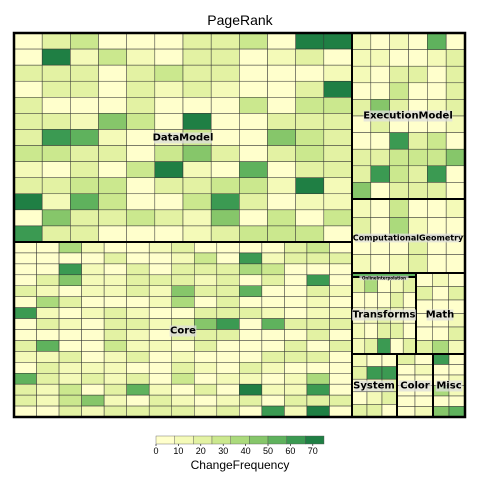  Describe the element at coordinates (235, 450) in the screenshot. I see `legend-ticks: 0 10 20 30 40 50 60 70` at that location.